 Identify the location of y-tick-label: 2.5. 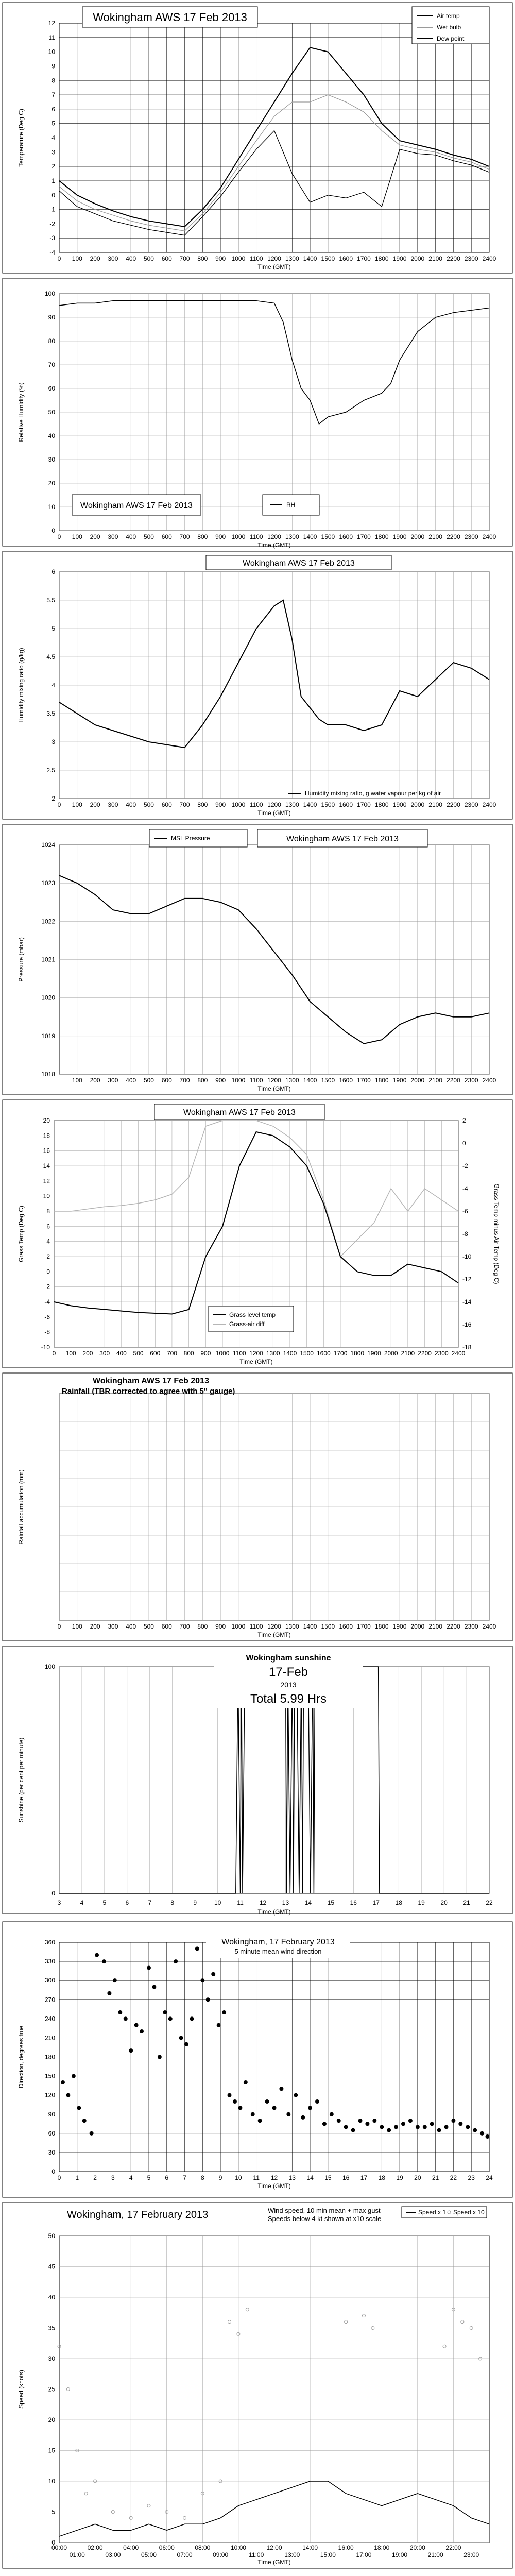
(51, 770).